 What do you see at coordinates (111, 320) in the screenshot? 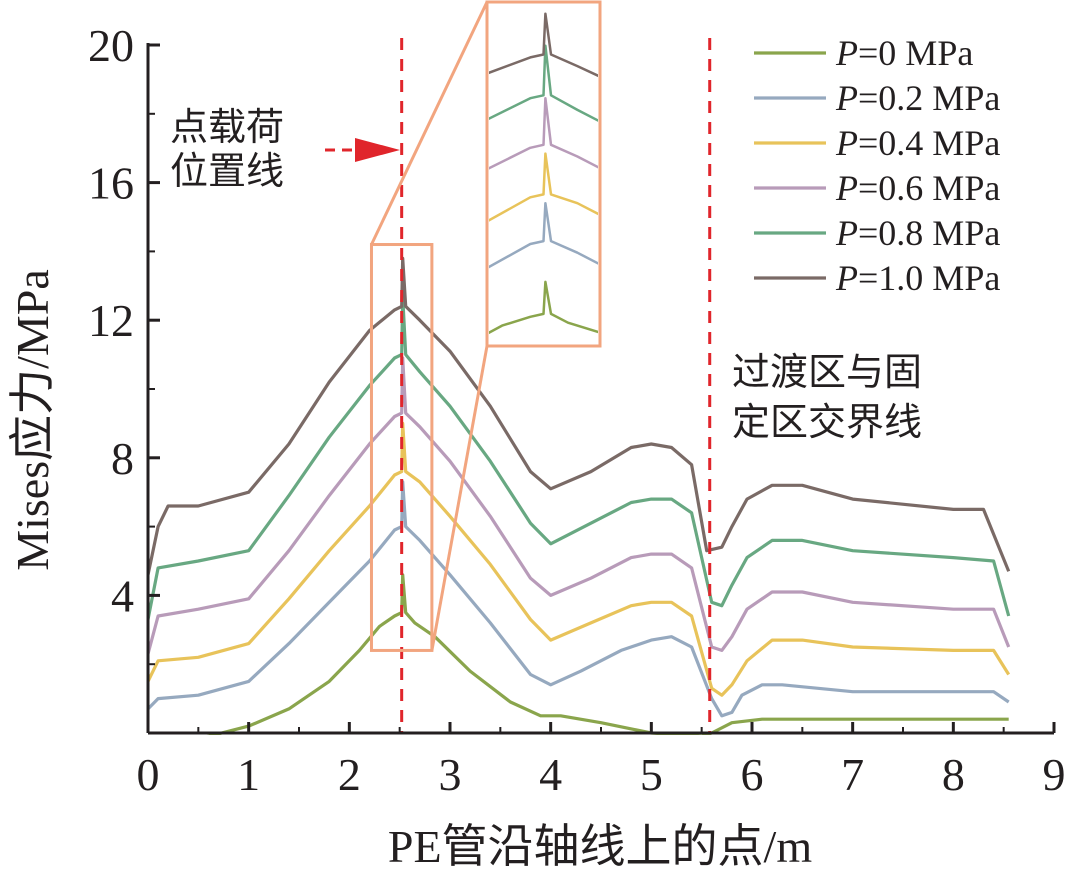
I see `y-tick-label-2: 12` at bounding box center [111, 320].